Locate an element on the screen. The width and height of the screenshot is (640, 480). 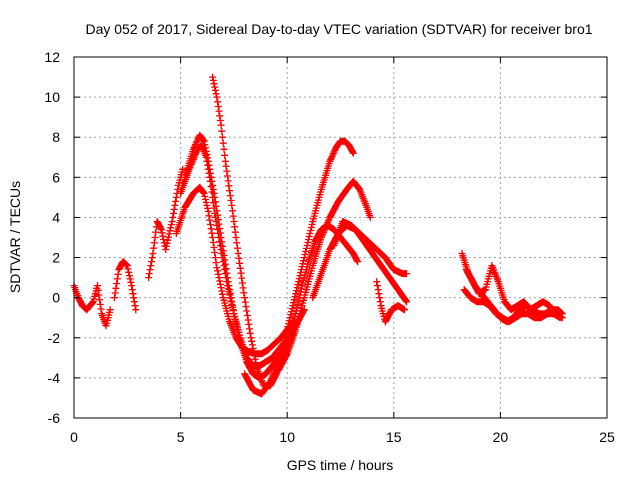
y-tick-label: 8 is located at coordinates (56, 137).